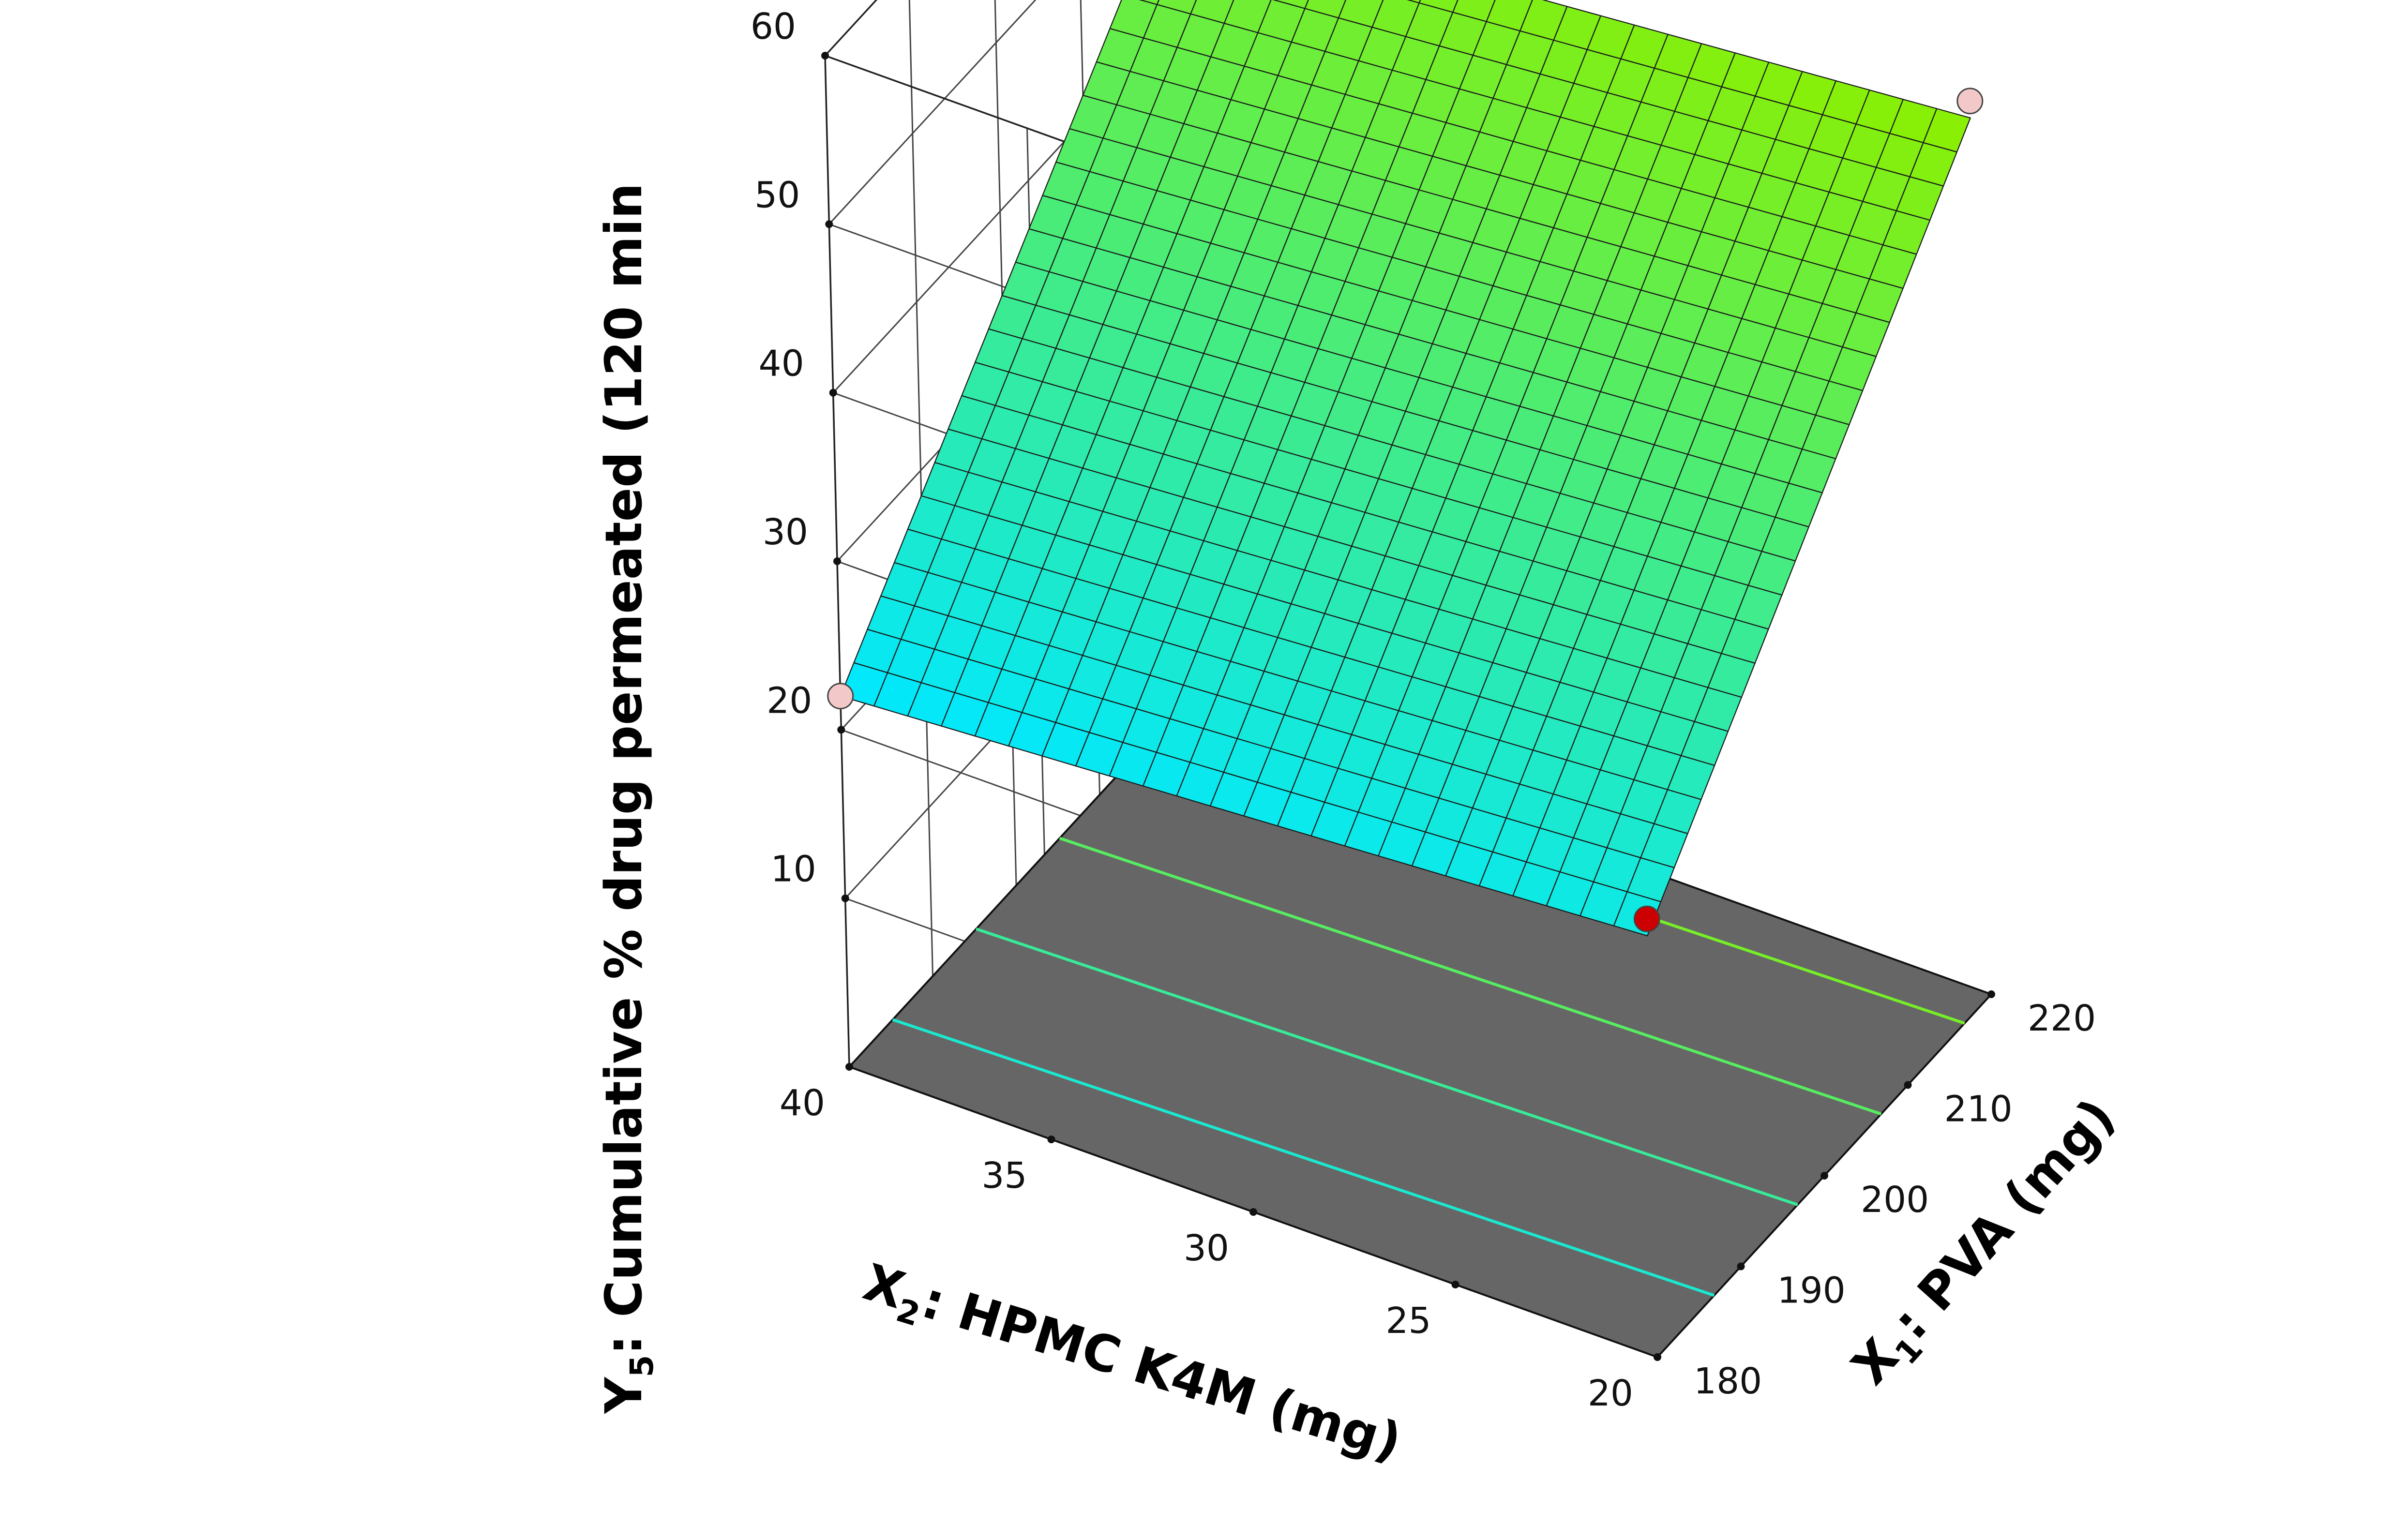 The width and height of the screenshot is (2407, 1540). What do you see at coordinates (1986, 1244) in the screenshot?
I see `x1-axis-title: X1: PVA (mg)` at bounding box center [1986, 1244].